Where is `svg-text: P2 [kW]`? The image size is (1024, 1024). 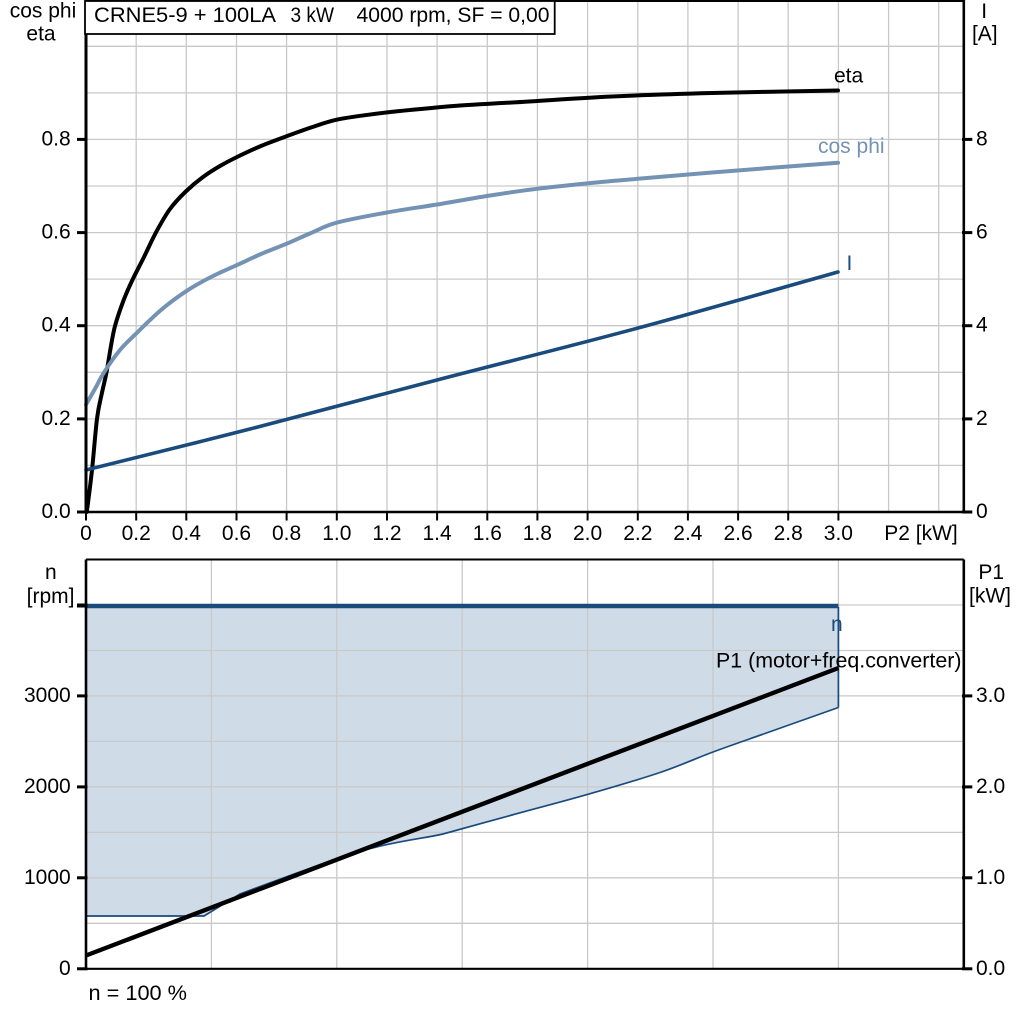 svg-text: P2 [kW] is located at coordinates (921, 533).